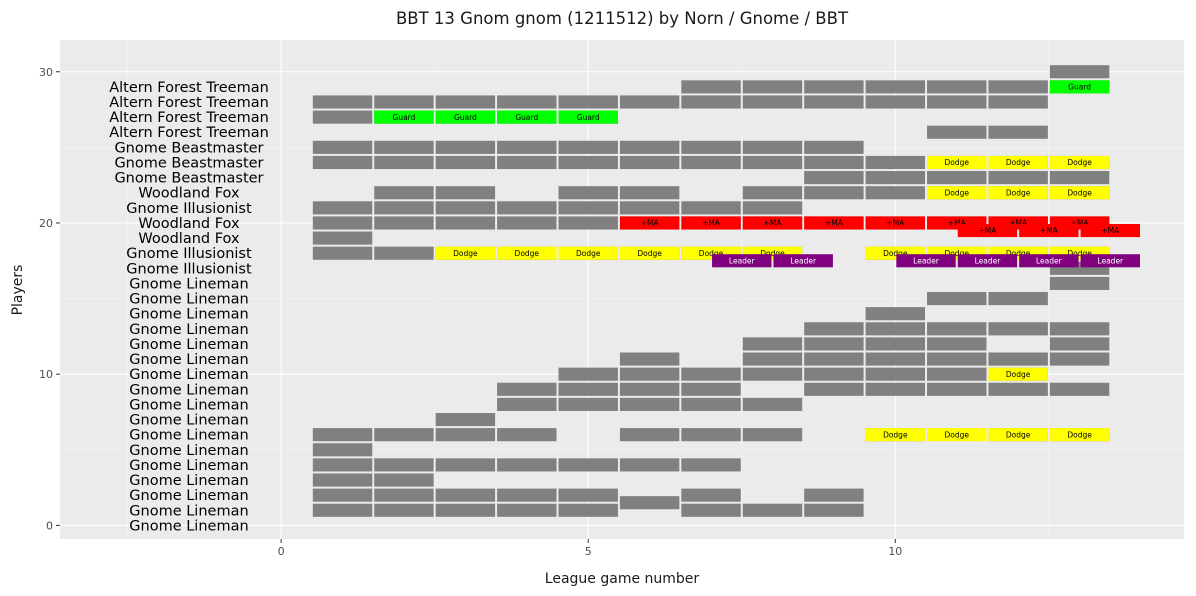 Image resolution: width=1196 pixels, height=596 pixels. I want to click on y-tick-label: 0, so click(49, 525).